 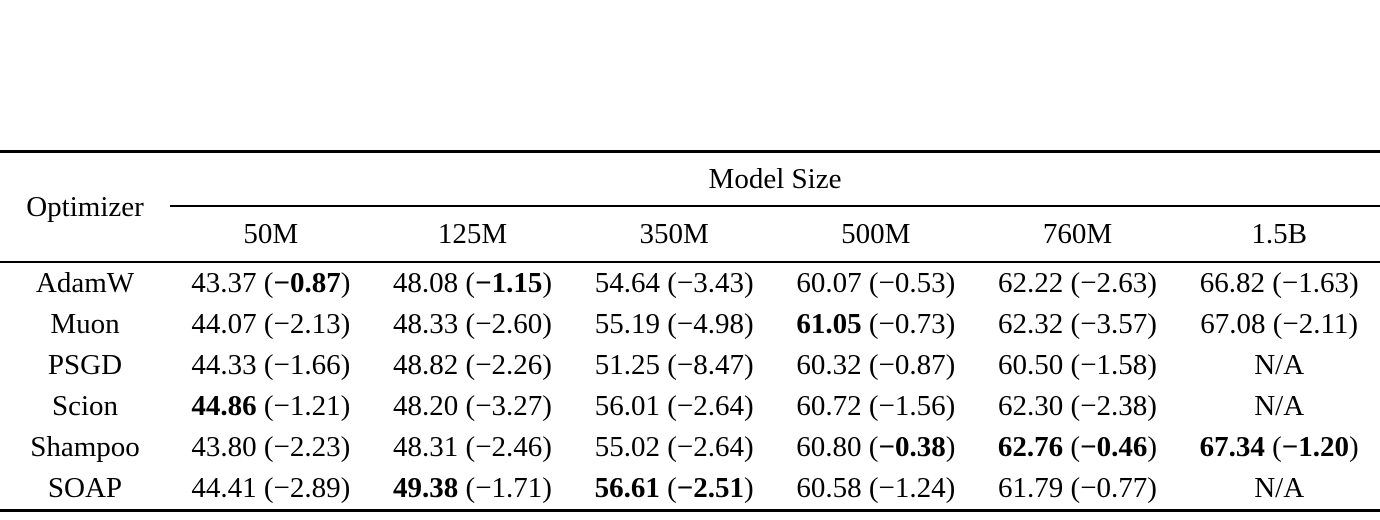 What do you see at coordinates (307, 447) in the screenshot?
I see `score-delta: −2.23` at bounding box center [307, 447].